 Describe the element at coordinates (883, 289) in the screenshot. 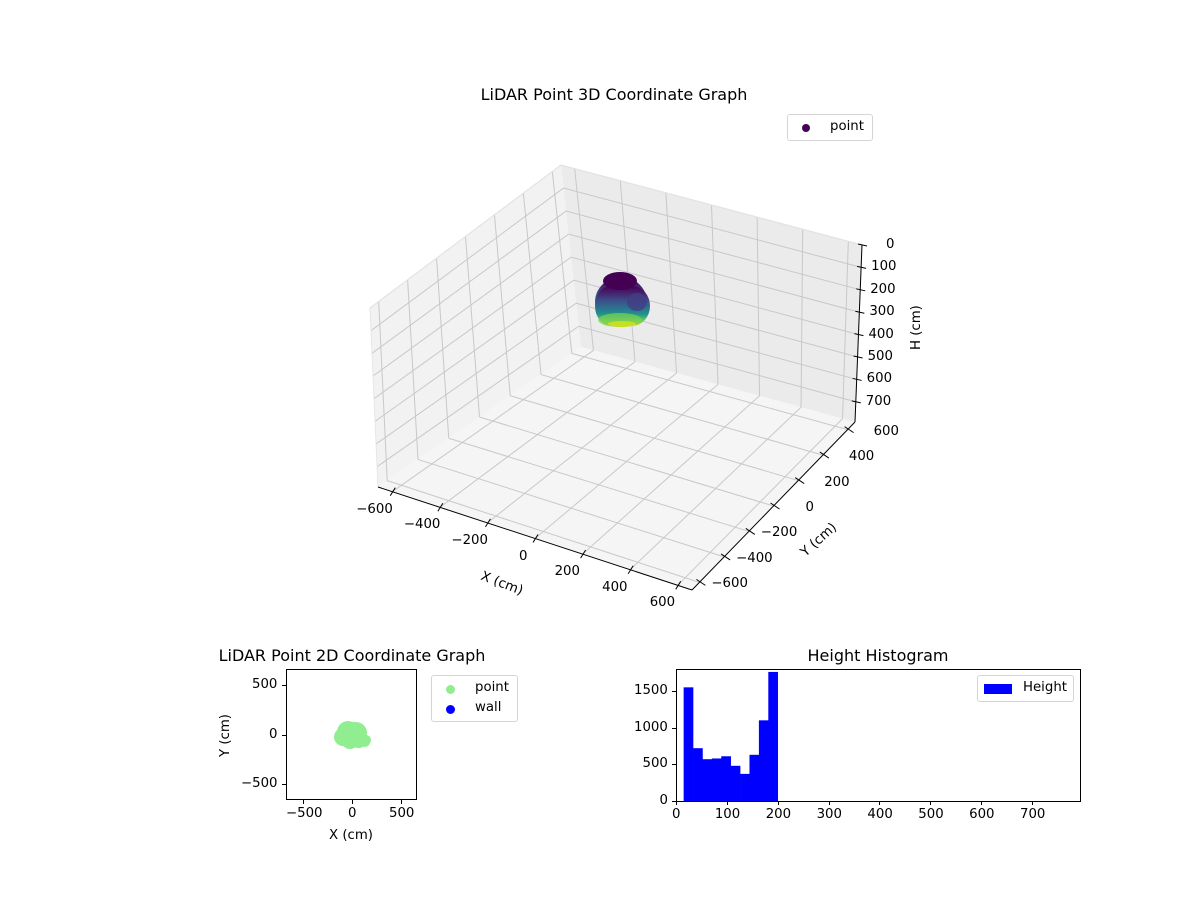

I see `ztick-3d: 200` at that location.